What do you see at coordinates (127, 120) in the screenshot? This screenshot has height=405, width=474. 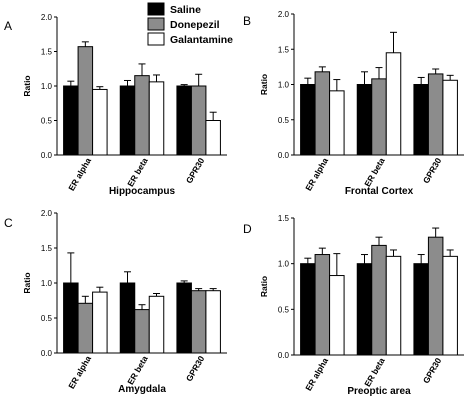 I see `bar-a-er-beta-saline` at bounding box center [127, 120].